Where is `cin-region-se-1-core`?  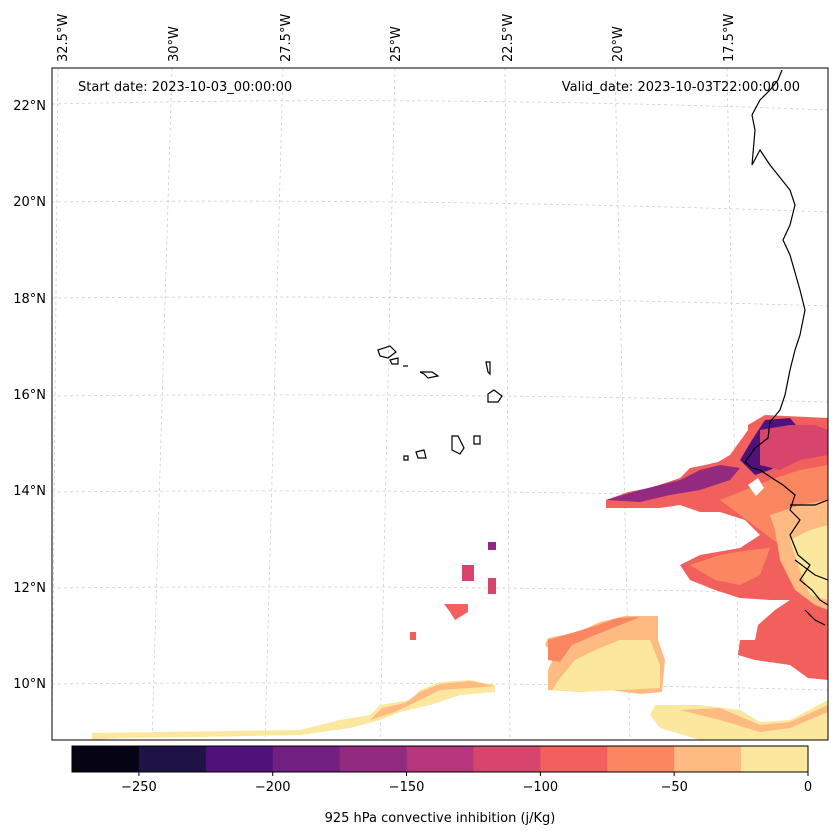
cin-region-se-1-core is located at coordinates (606, 666).